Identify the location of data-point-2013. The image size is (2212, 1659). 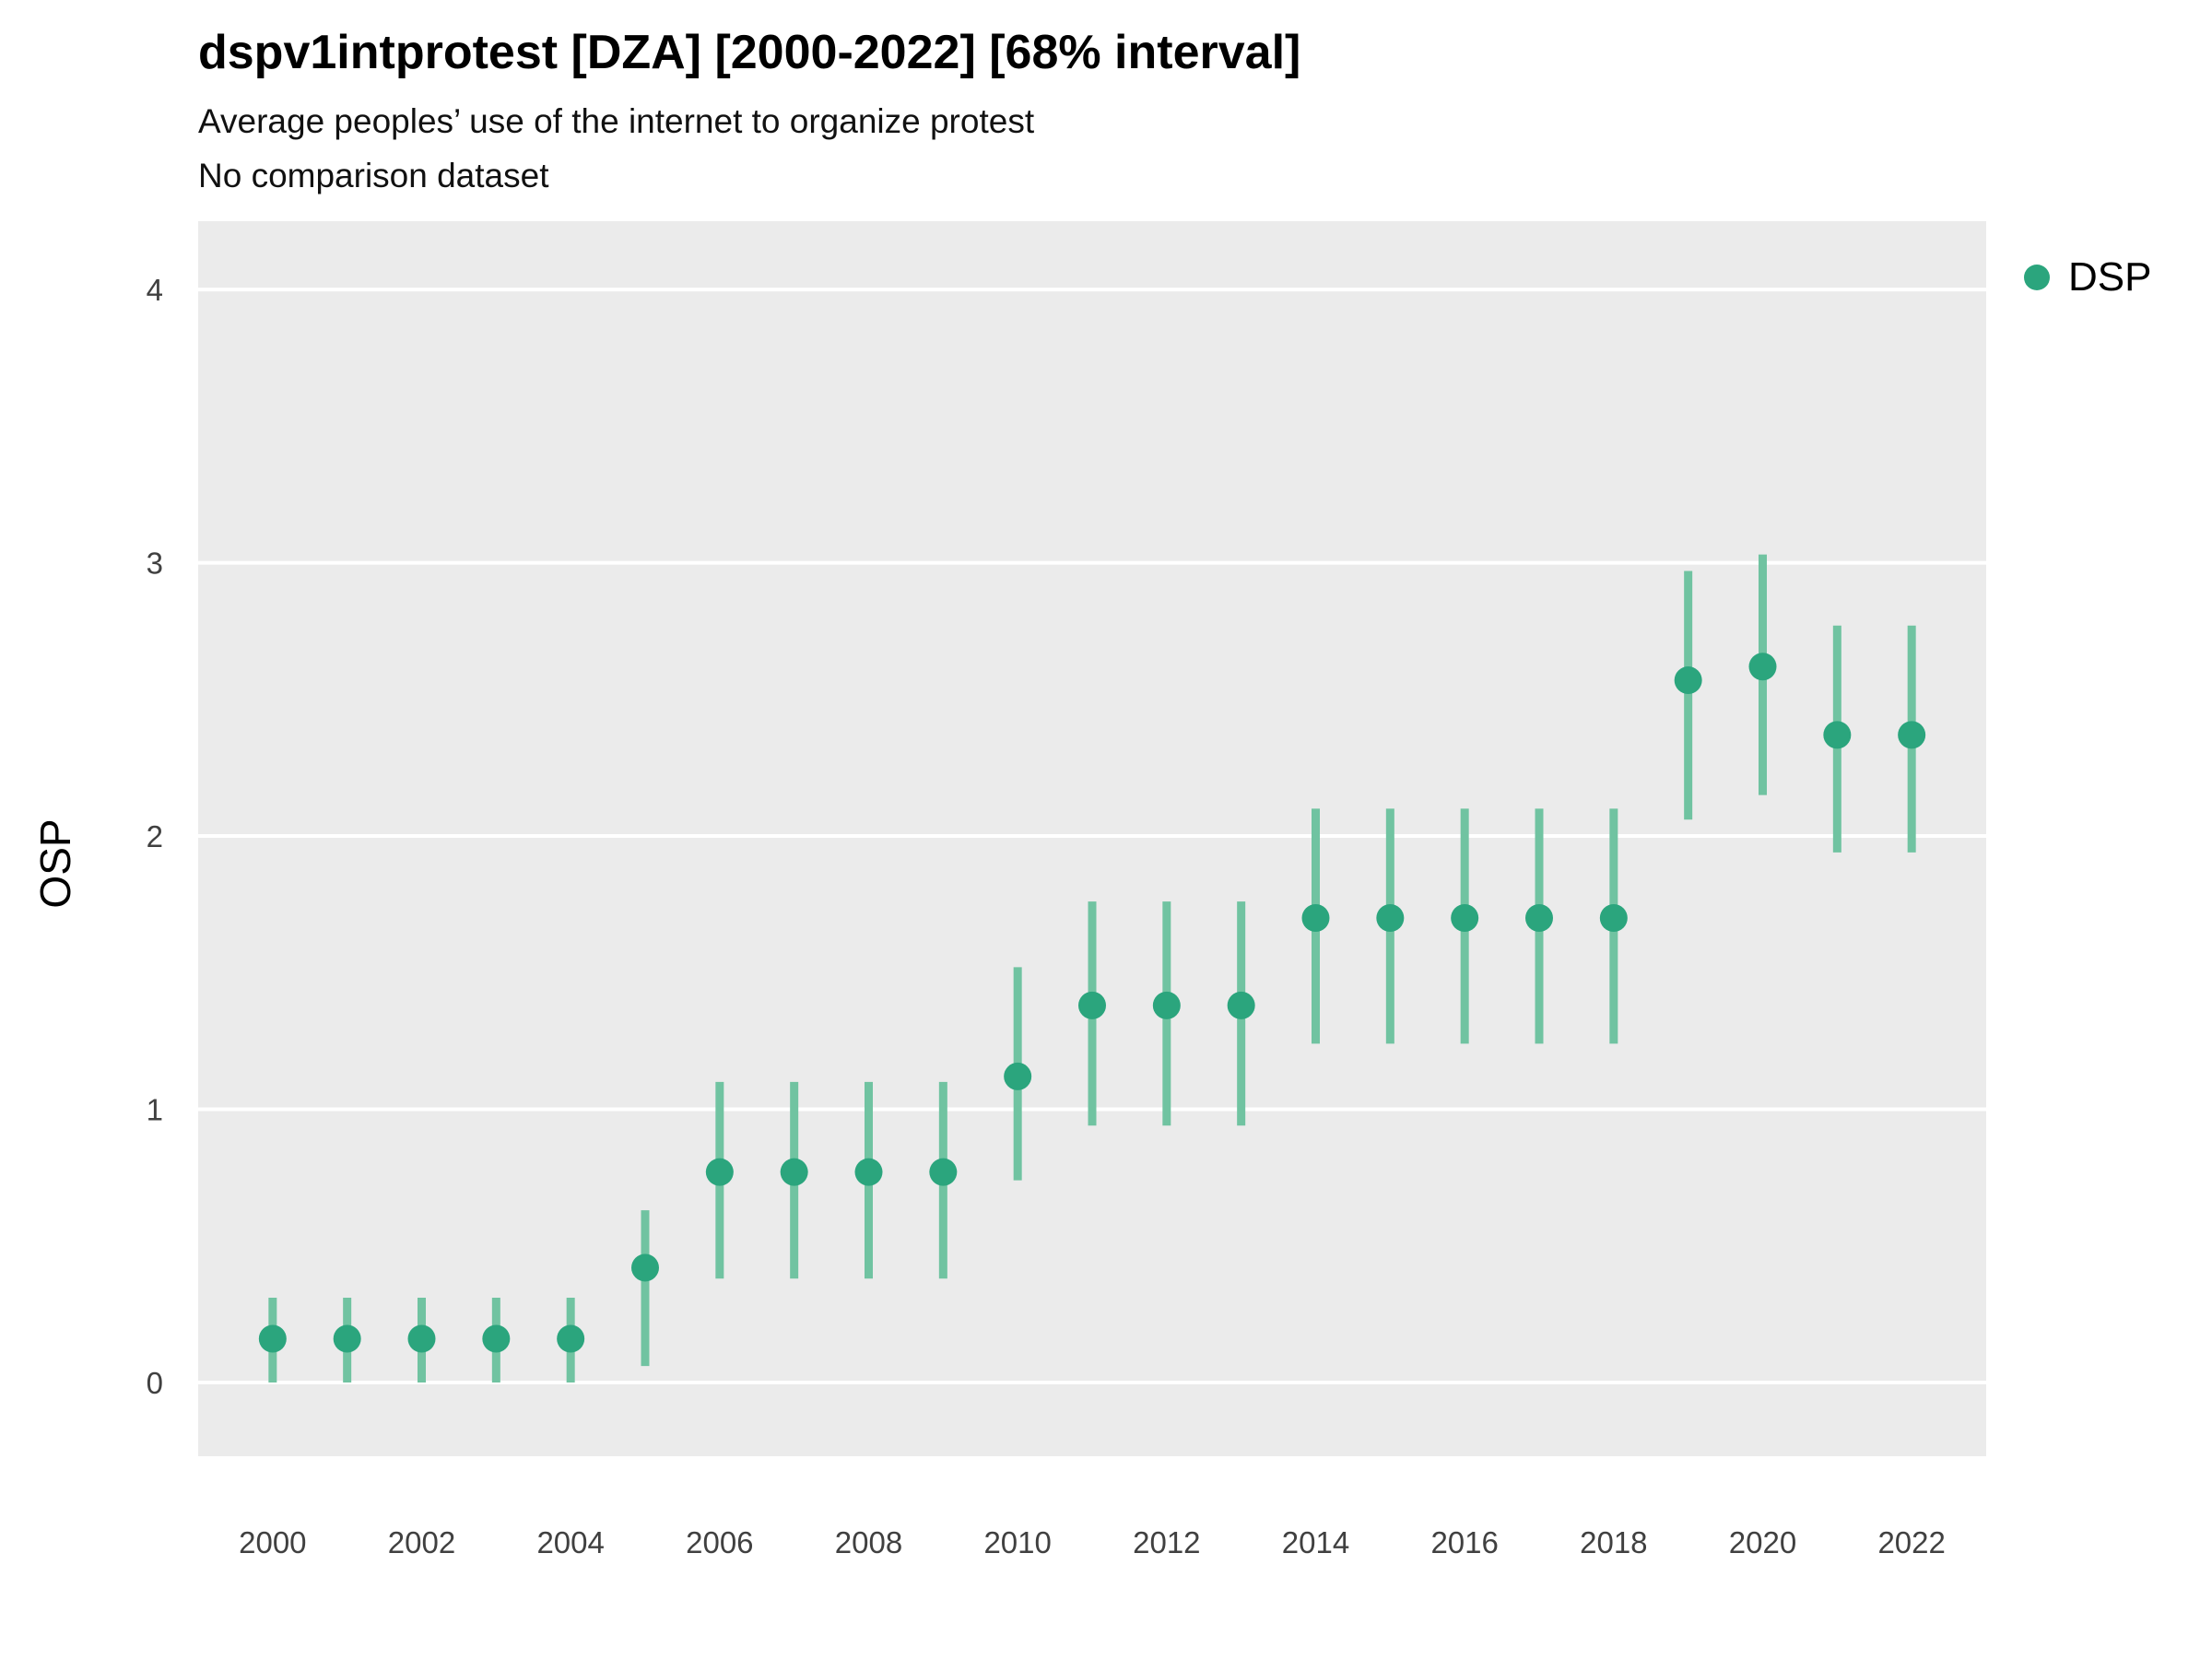
(1241, 1005).